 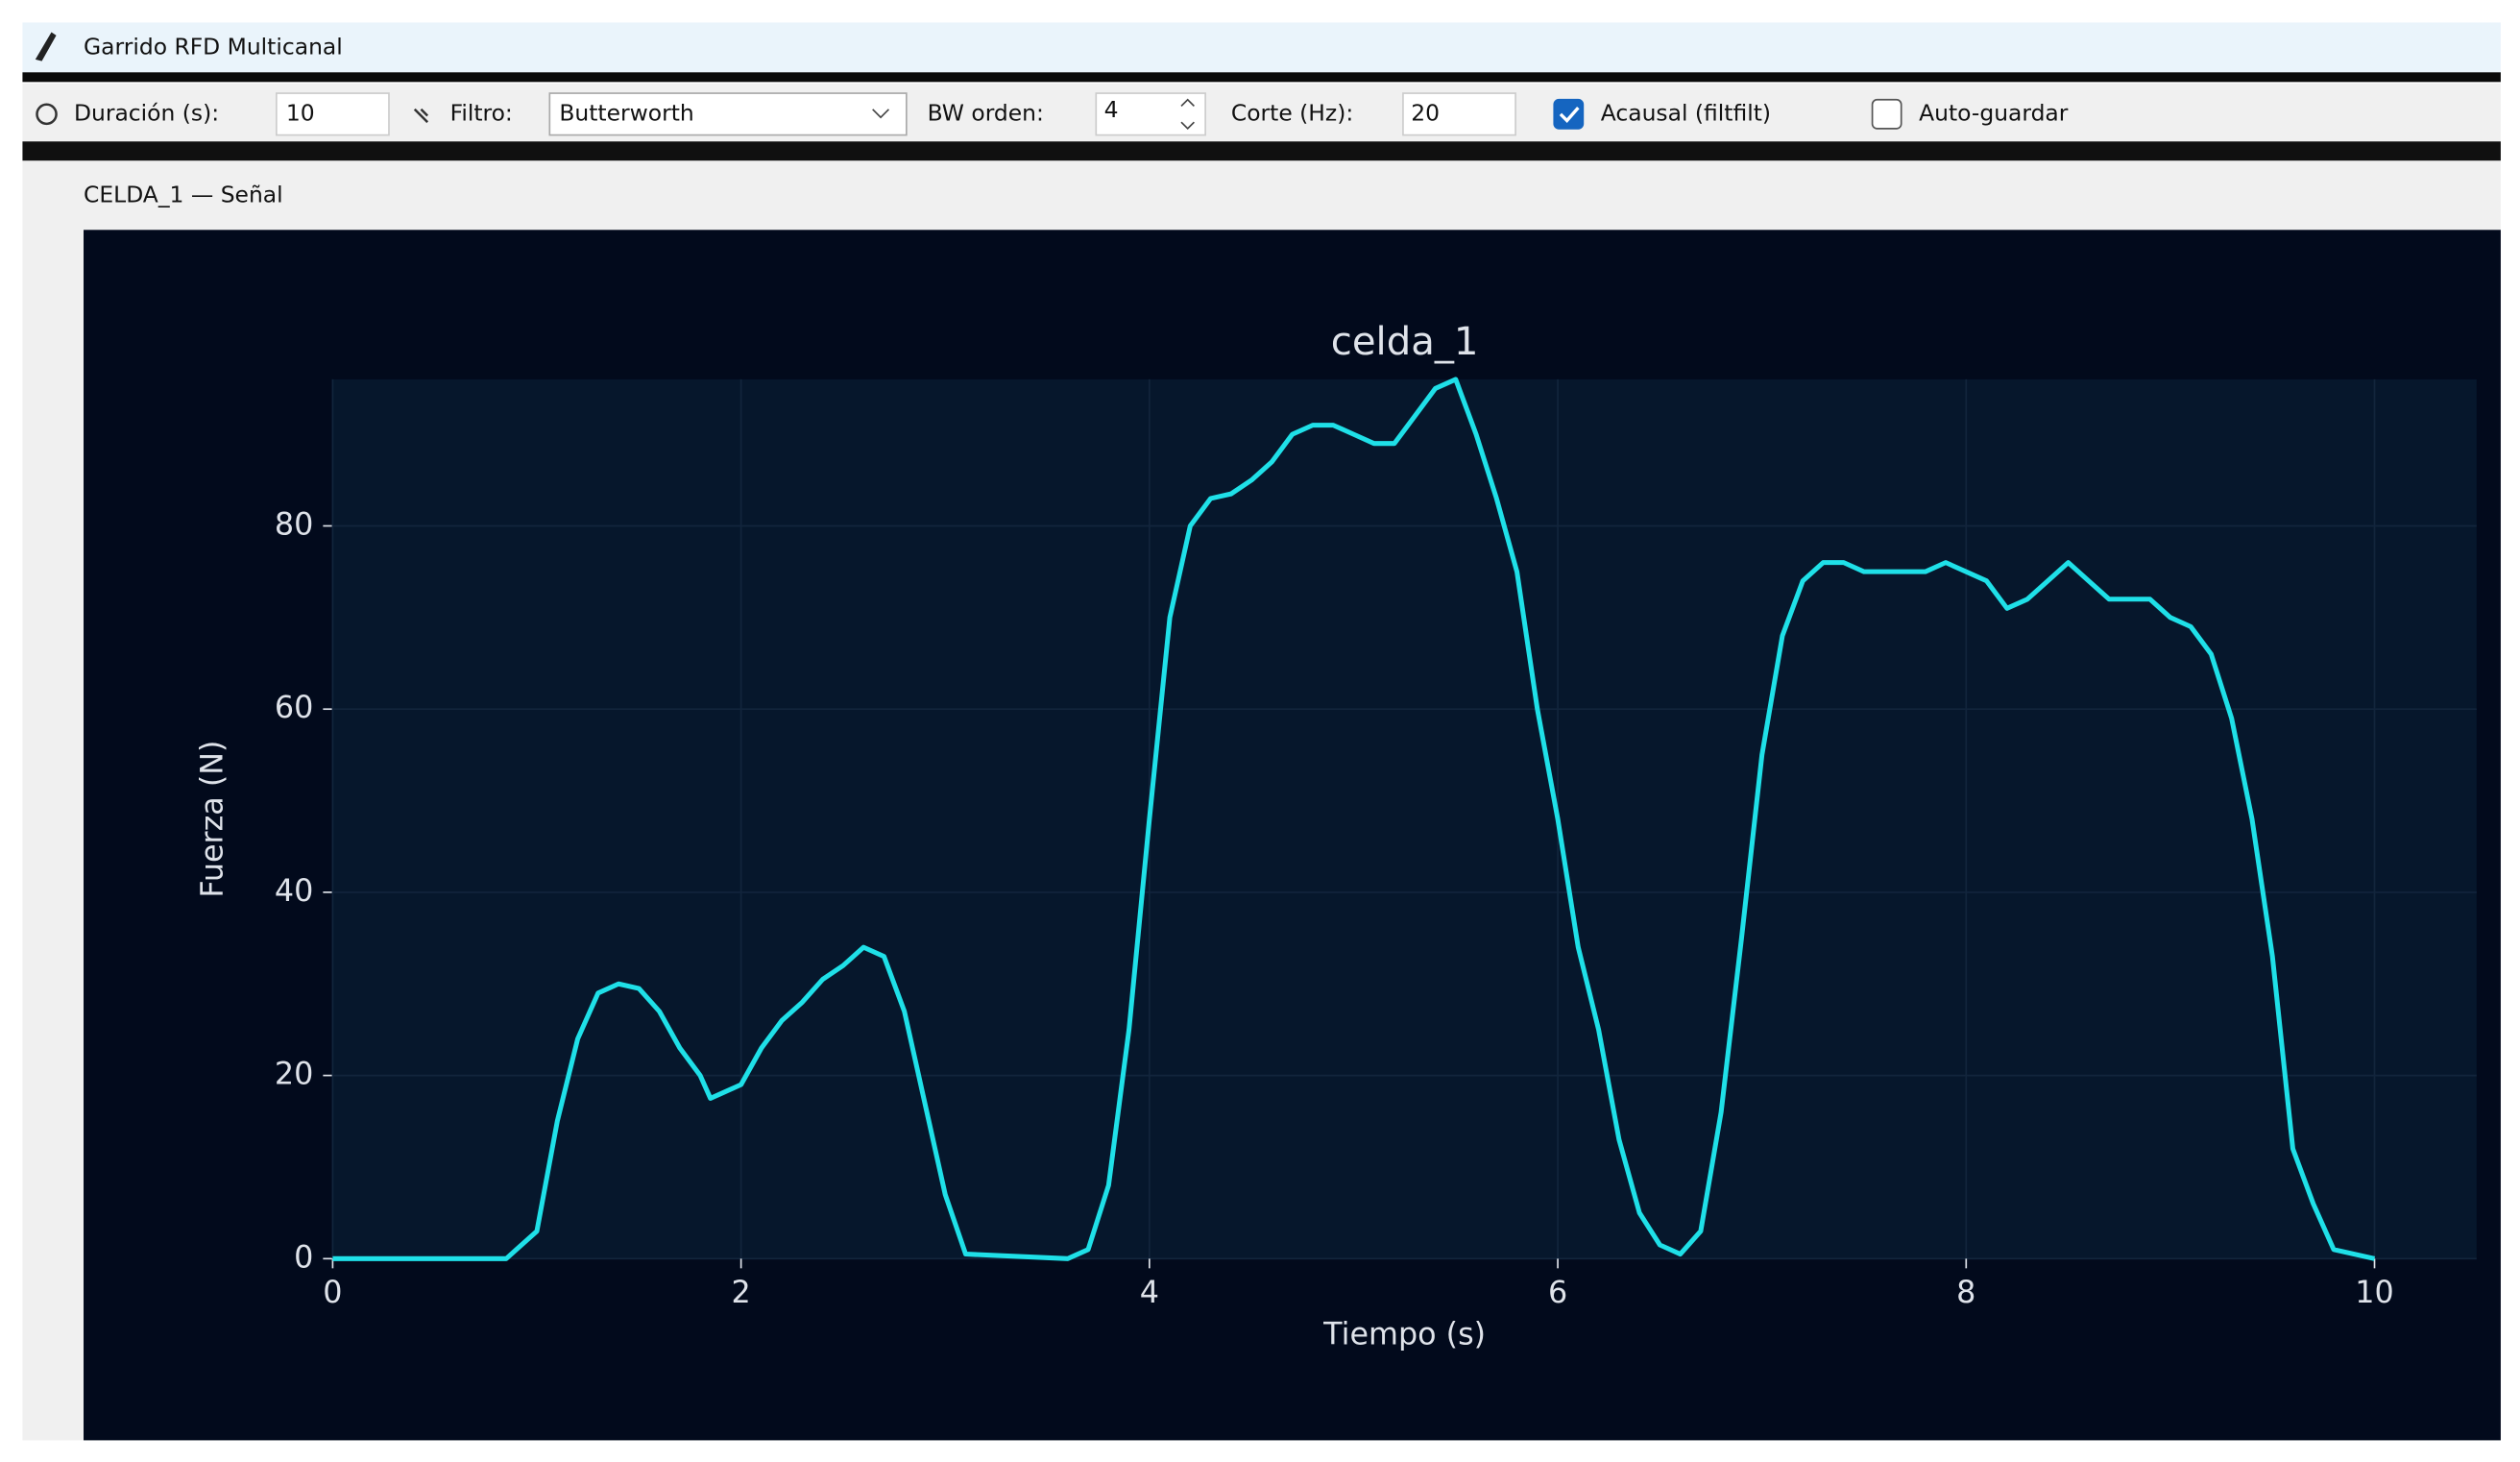 What do you see at coordinates (1187, 114) in the screenshot?
I see `spin-buttons` at bounding box center [1187, 114].